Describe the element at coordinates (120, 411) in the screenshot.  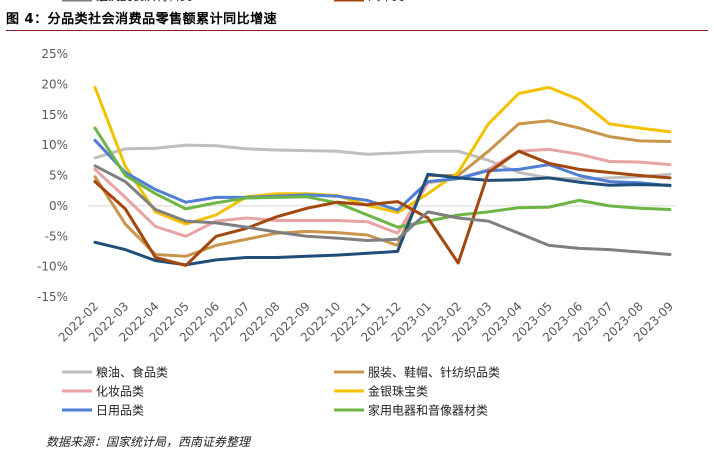
I see `legend-label: 日用品类` at that location.